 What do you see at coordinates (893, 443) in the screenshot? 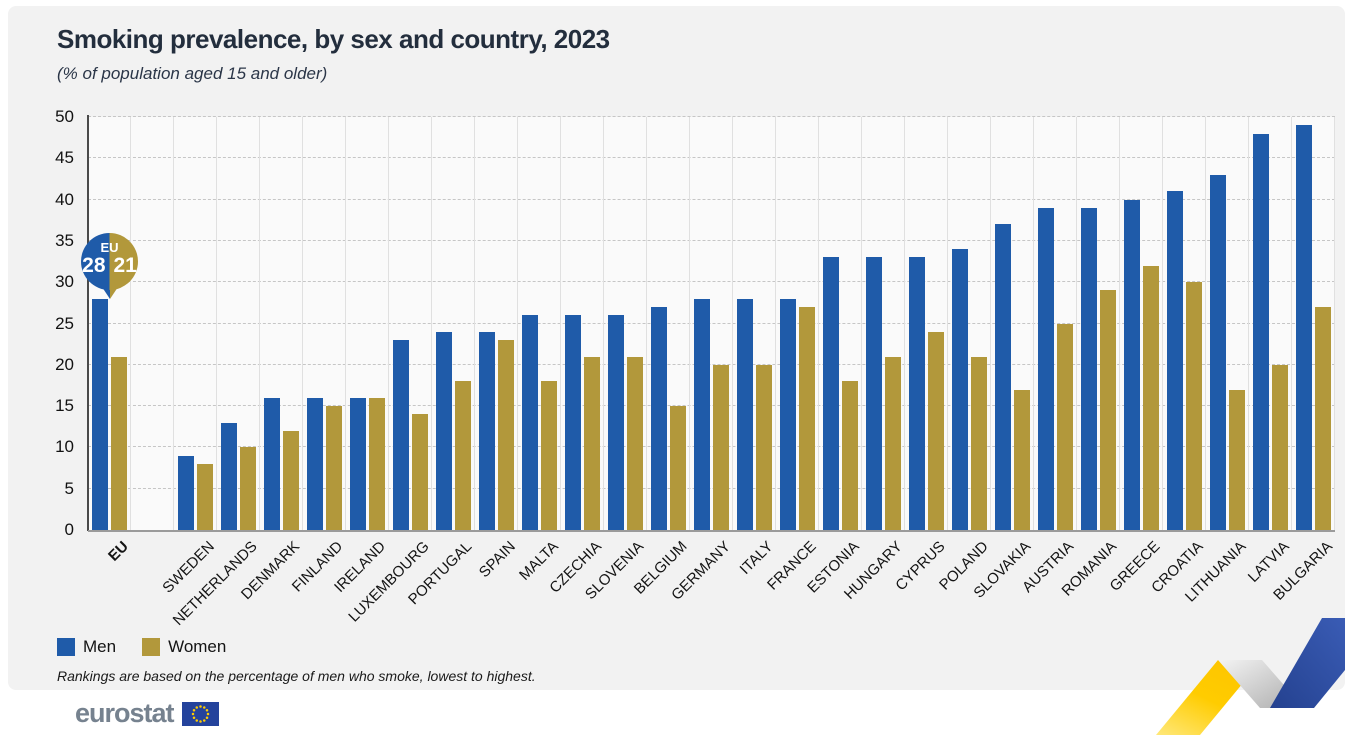
I see `bar-women-hungary` at bounding box center [893, 443].